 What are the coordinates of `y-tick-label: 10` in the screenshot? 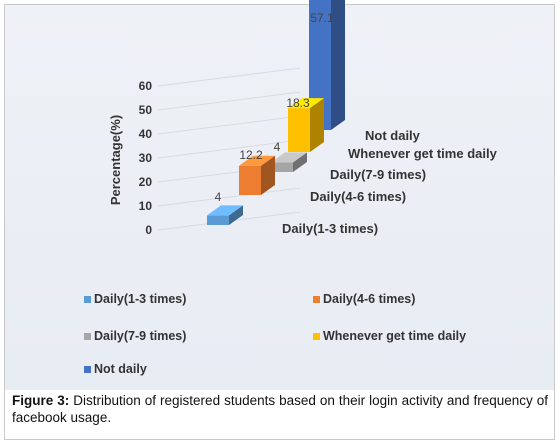 It's located at (146, 206).